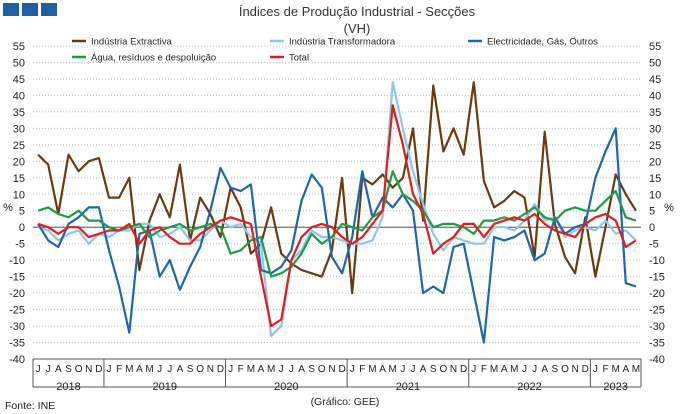 Image resolution: width=680 pixels, height=414 pixels. I want to click on year-label: 2019, so click(164, 387).